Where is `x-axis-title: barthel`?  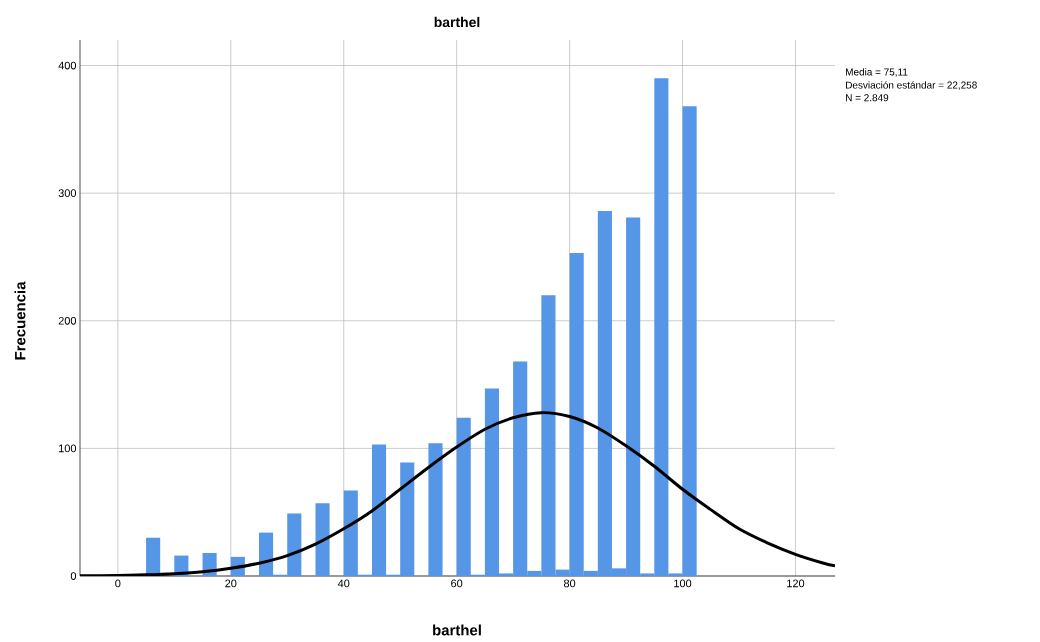
x-axis-title: barthel is located at coordinates (457, 630).